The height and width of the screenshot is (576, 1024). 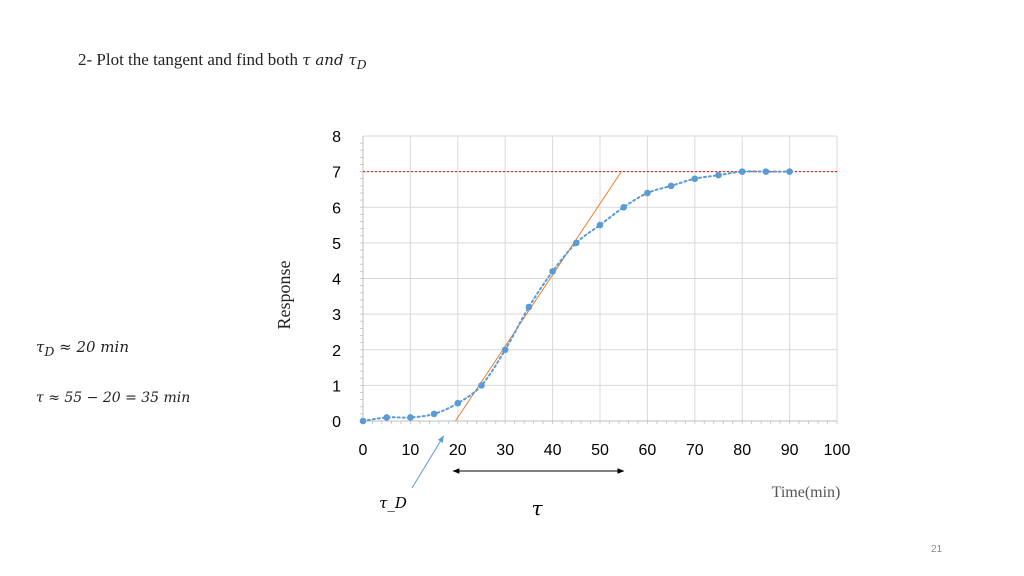 I want to click on y-tick-label: 6, so click(x=336, y=208).